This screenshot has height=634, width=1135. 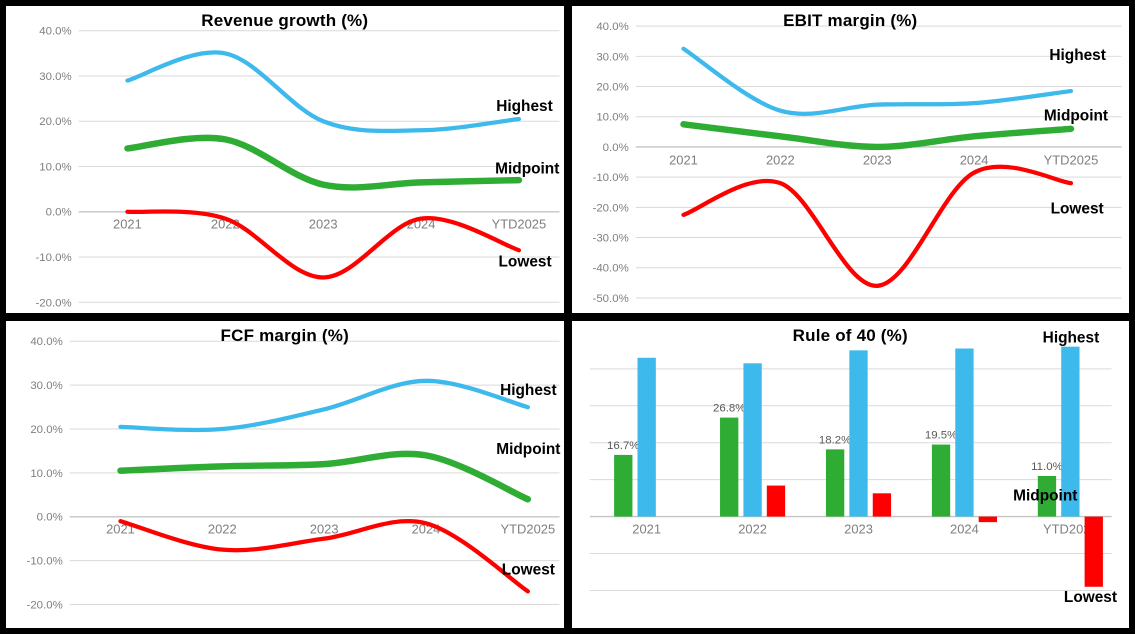 I want to click on bar-data-label: 19.5%, so click(x=940, y=436).